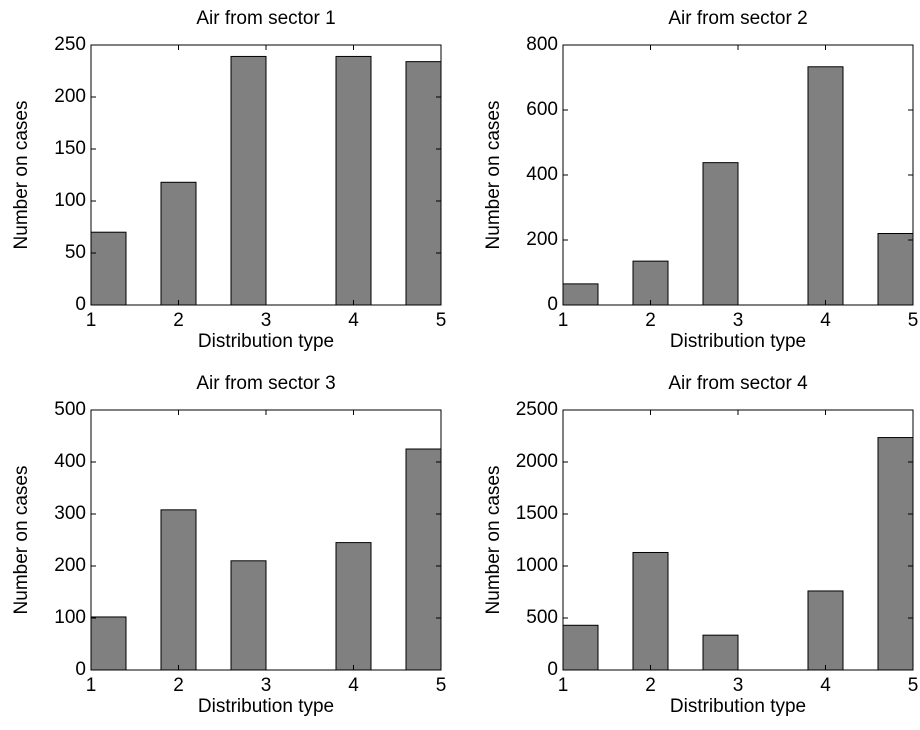  I want to click on y-tick-label: 250, so click(70, 44).